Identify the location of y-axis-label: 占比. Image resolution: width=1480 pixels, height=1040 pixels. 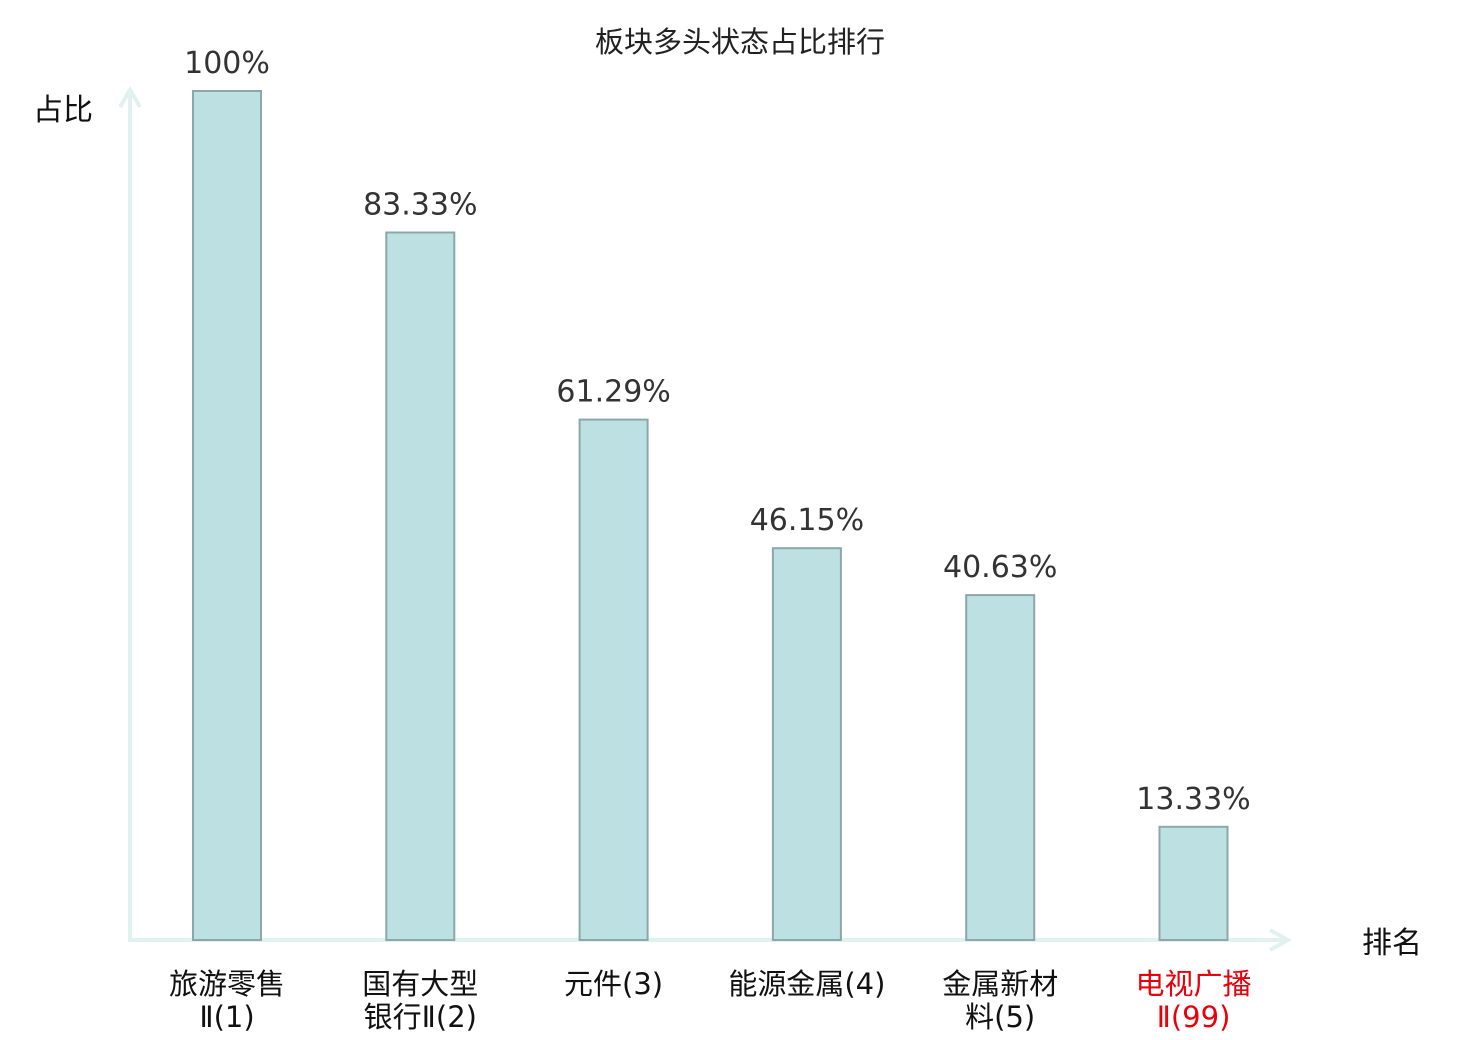
(63, 110).